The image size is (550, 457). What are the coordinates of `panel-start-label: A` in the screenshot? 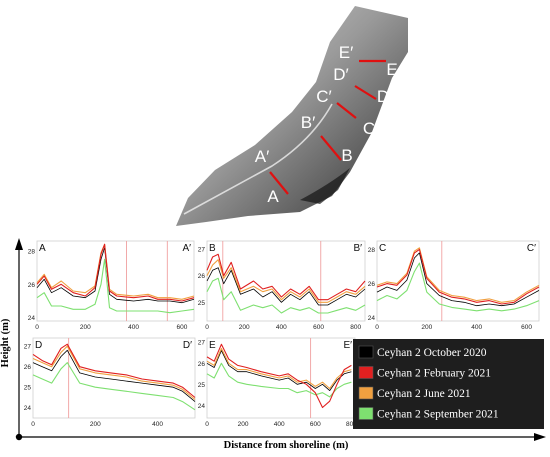 It's located at (42, 248).